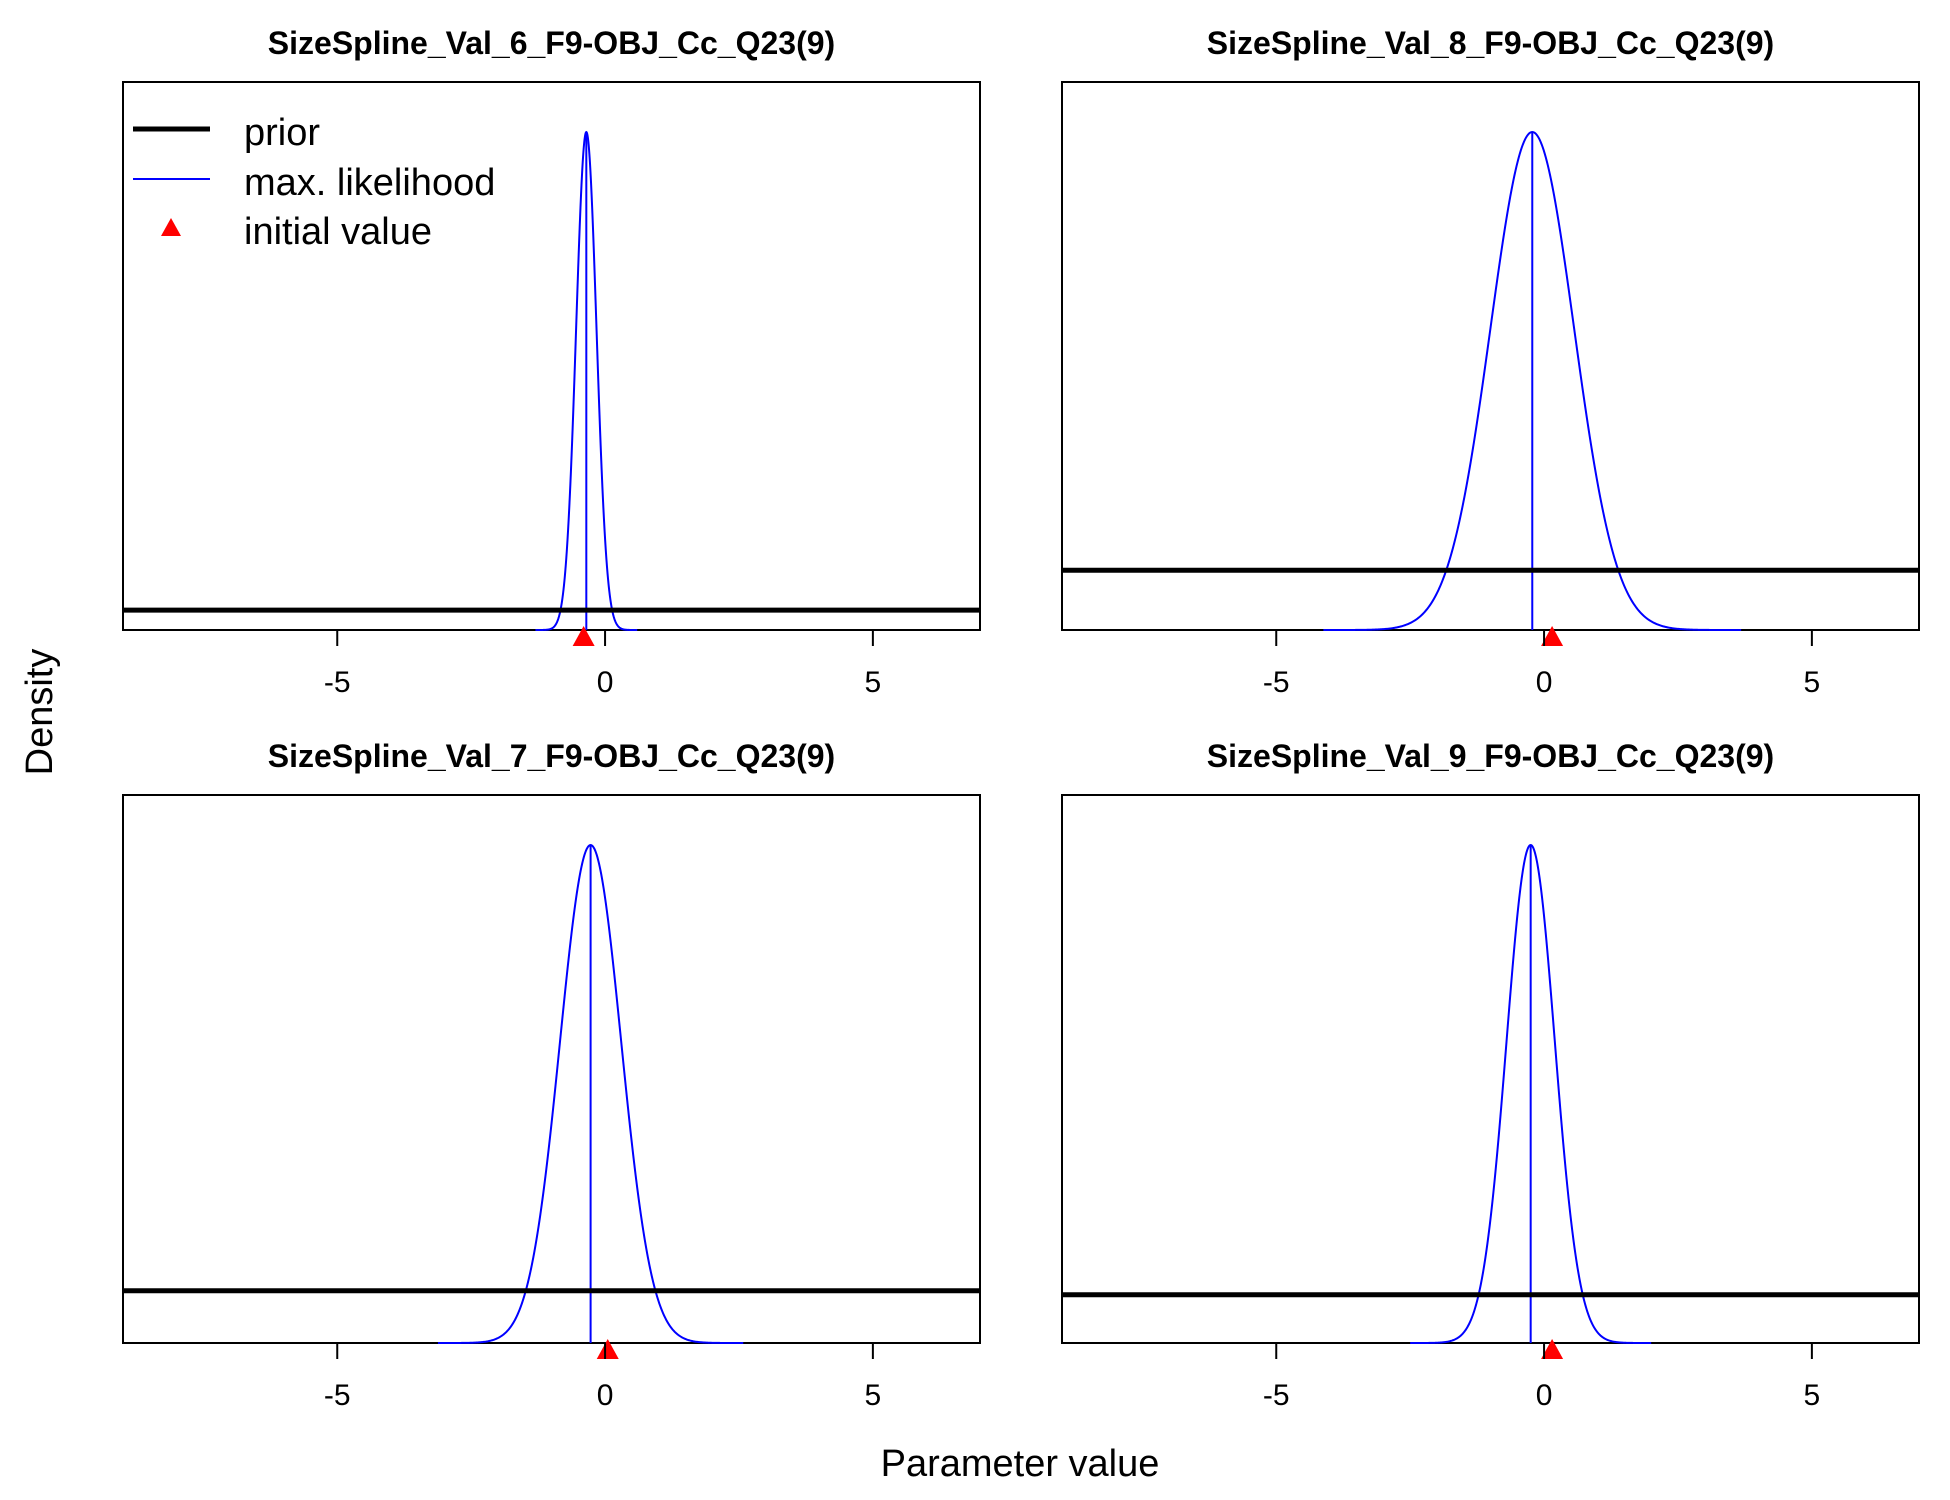 The width and height of the screenshot is (1950, 1500). Describe the element at coordinates (551, 756) in the screenshot. I see `panel-title: SizeSpline_Val_7_F9-OBJ_Cc_Q23(9)` at that location.